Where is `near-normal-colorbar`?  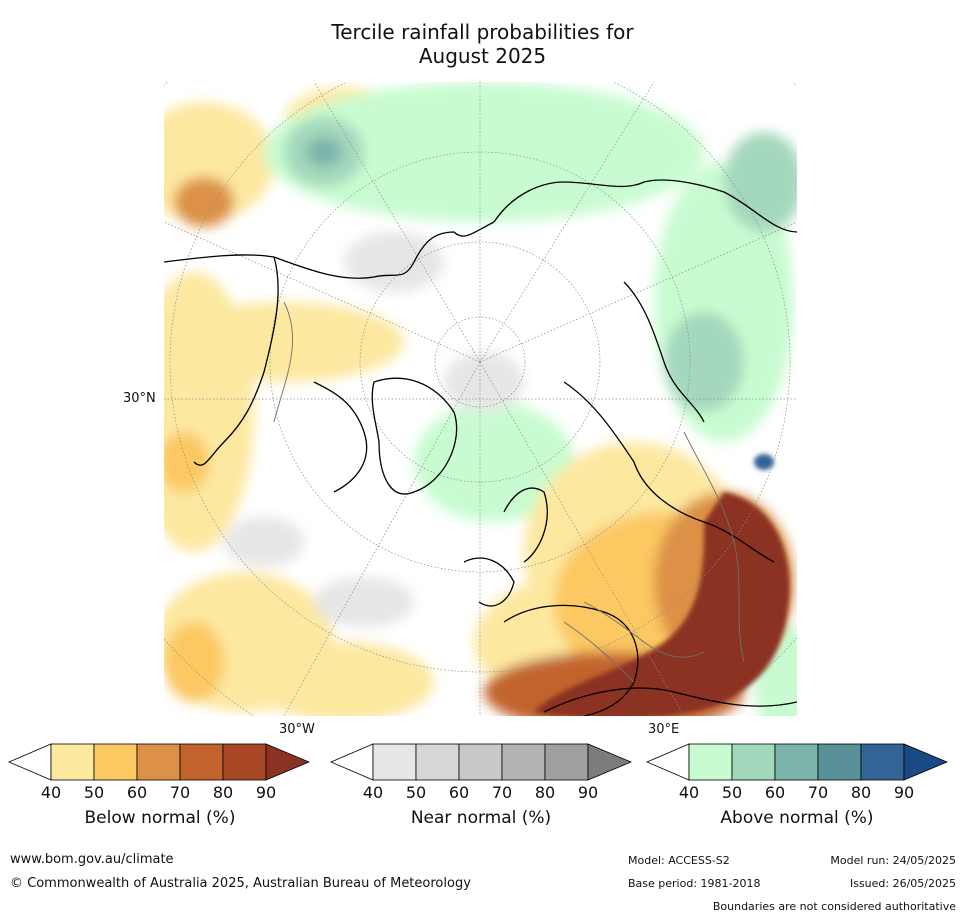
near-normal-colorbar is located at coordinates (481, 762).